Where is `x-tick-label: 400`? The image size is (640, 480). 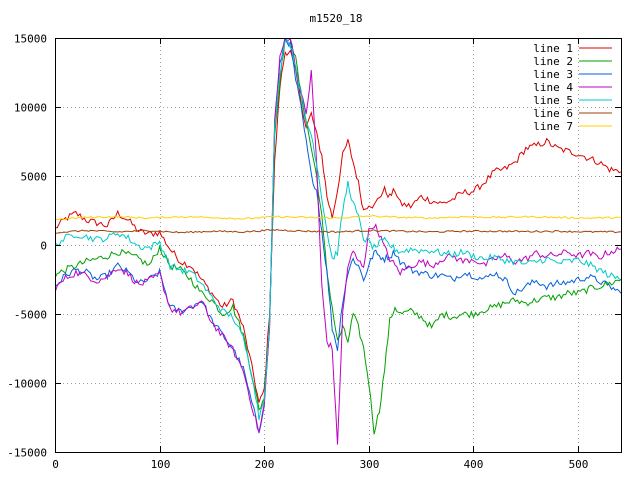 x-tick-label: 400 is located at coordinates (474, 464).